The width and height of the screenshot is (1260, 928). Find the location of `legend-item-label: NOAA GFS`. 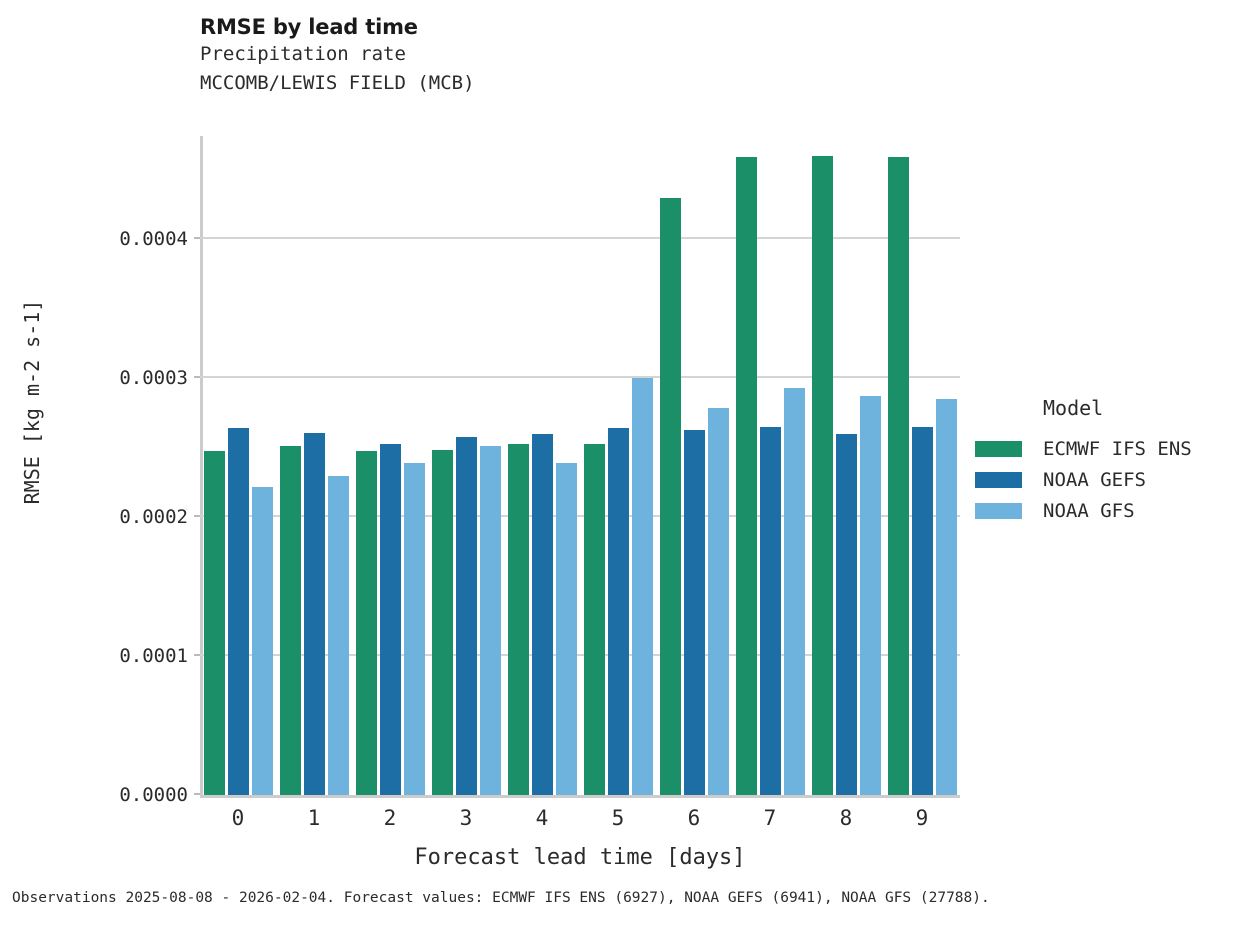

legend-item-label: NOAA GFS is located at coordinates (1089, 510).